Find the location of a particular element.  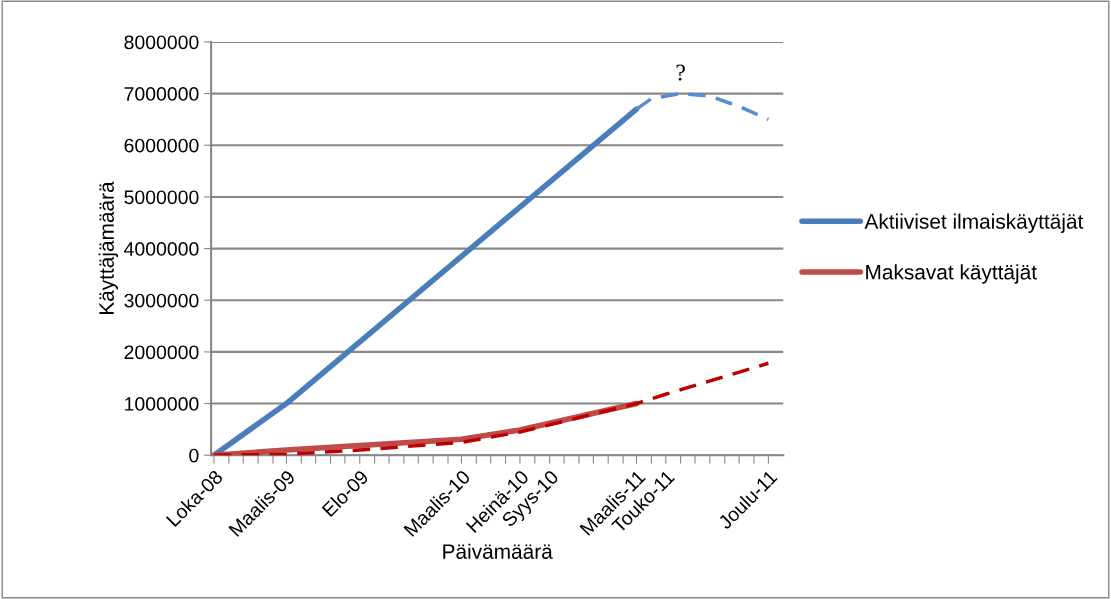

y-tick-label: 5000000 is located at coordinates (161, 197).